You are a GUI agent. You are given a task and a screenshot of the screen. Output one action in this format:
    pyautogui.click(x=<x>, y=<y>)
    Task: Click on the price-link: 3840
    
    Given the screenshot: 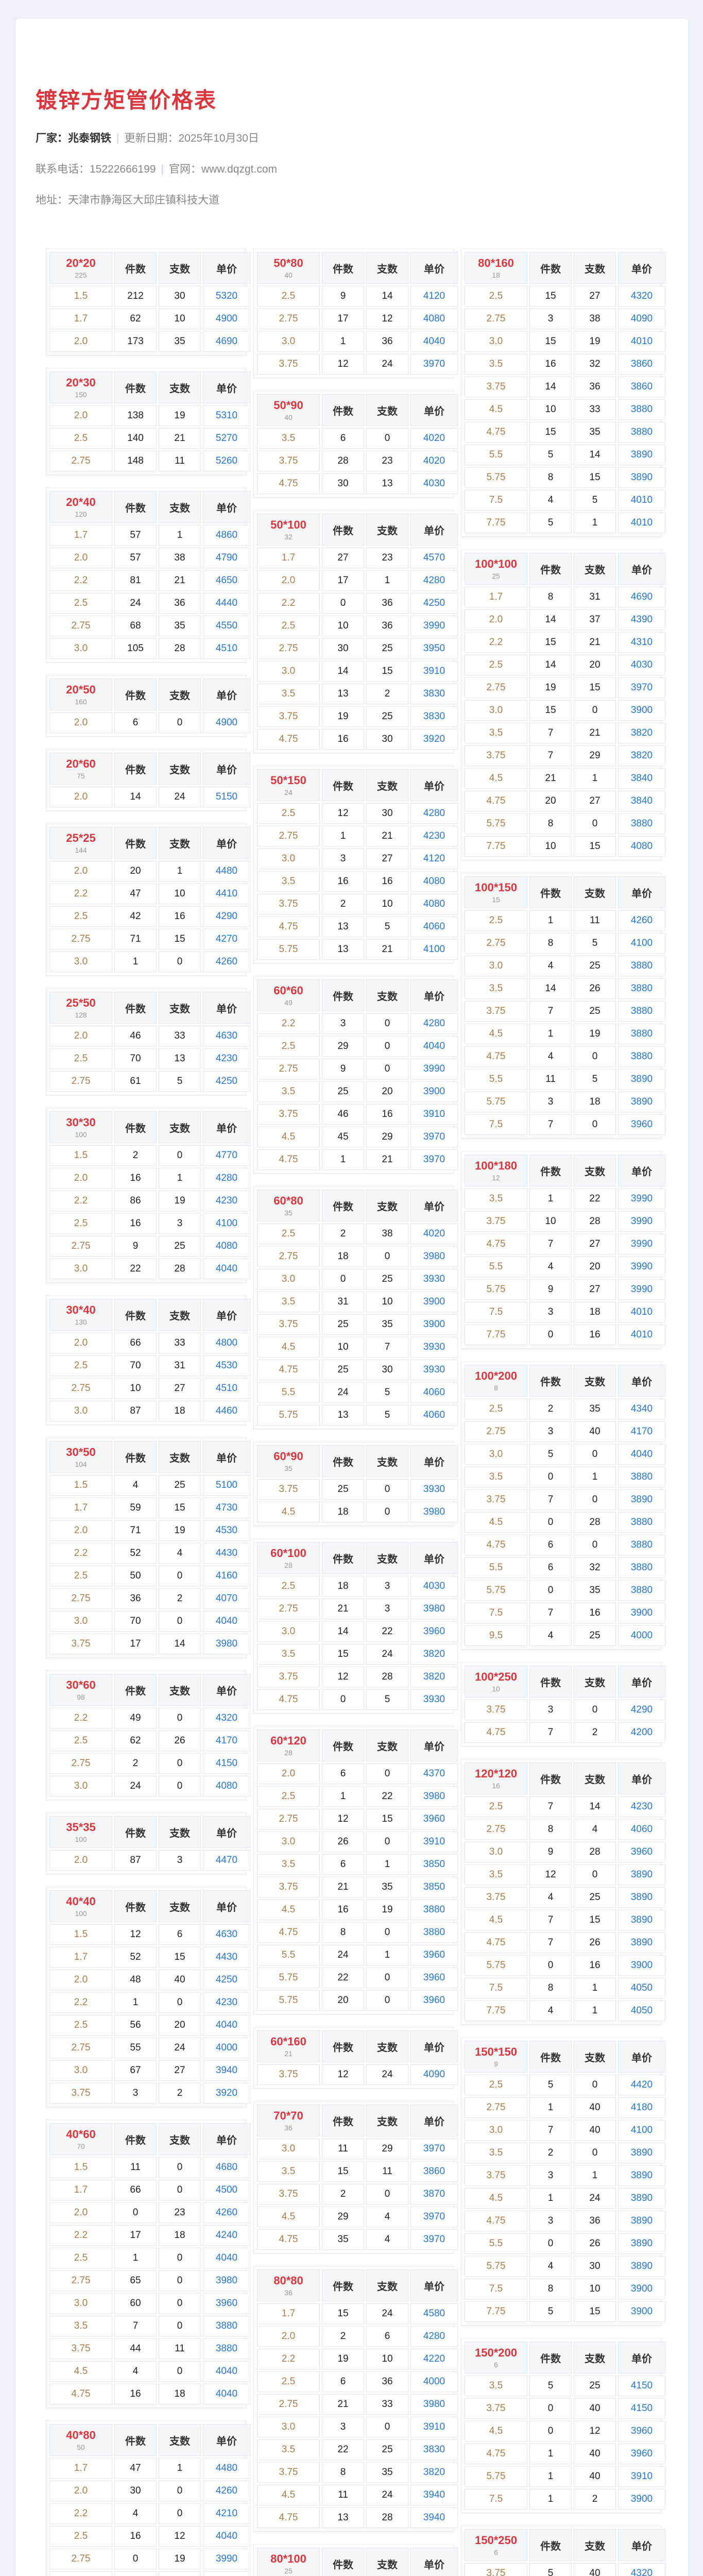 What is the action you would take?
    pyautogui.click(x=641, y=778)
    